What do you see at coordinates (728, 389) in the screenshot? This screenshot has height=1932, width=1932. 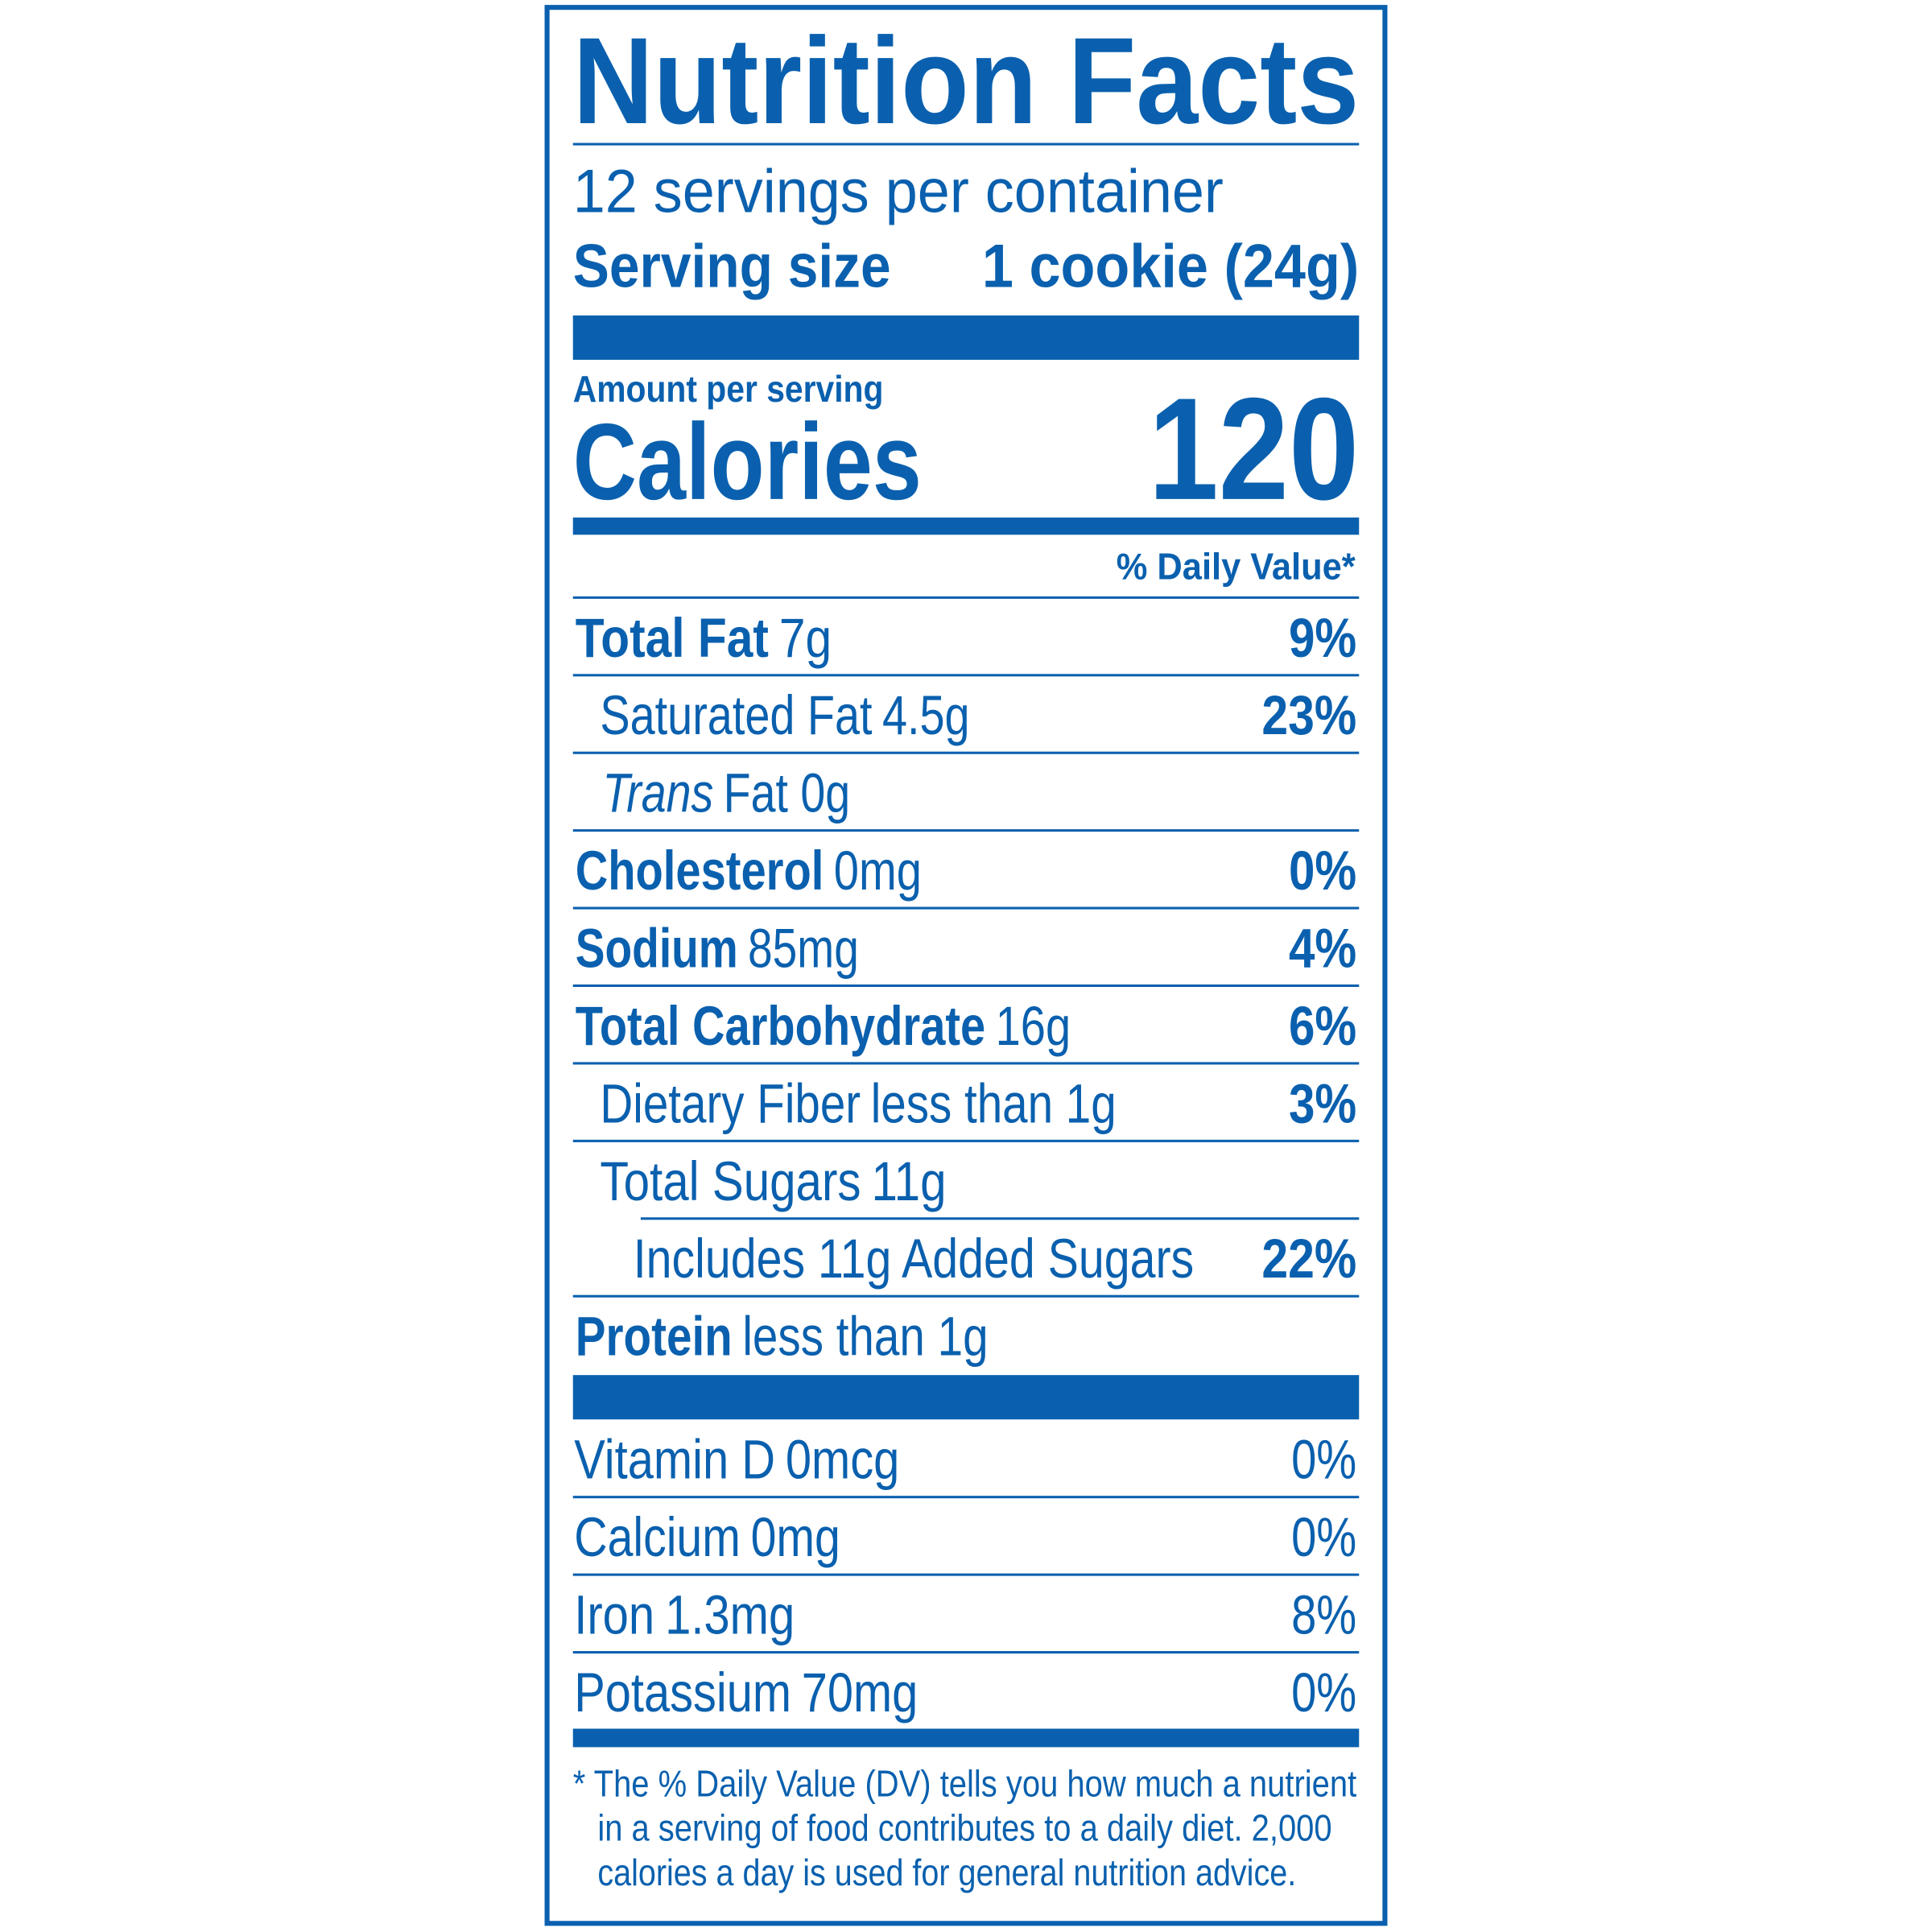 I see `amount-per-serving: Amount per serving` at bounding box center [728, 389].